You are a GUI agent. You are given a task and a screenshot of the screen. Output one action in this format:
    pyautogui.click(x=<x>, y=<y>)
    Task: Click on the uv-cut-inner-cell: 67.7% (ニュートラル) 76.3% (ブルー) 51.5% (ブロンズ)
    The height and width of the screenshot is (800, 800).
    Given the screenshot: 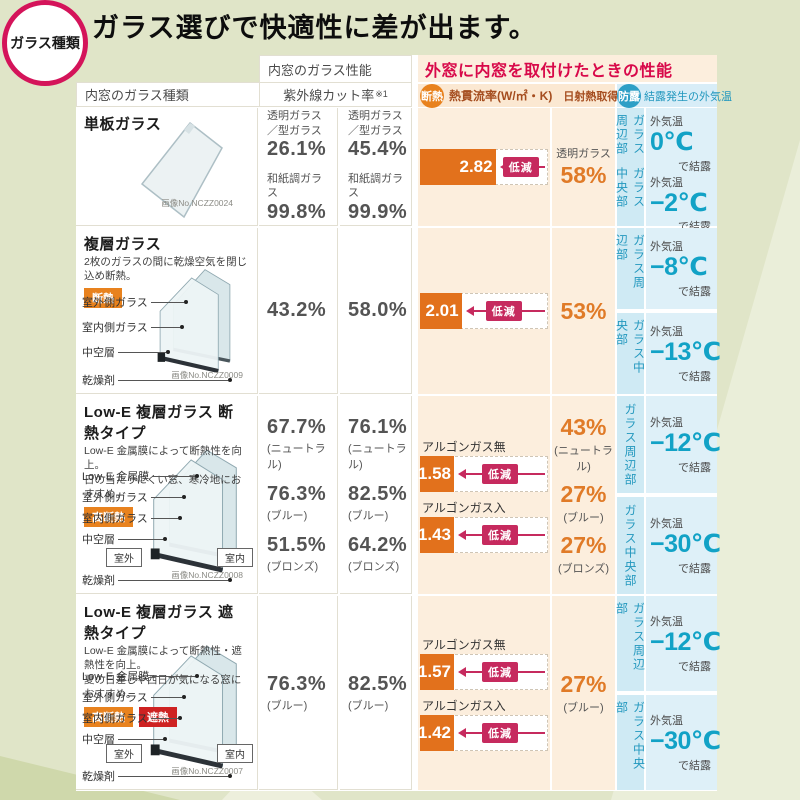 What is the action you would take?
    pyautogui.click(x=298, y=495)
    